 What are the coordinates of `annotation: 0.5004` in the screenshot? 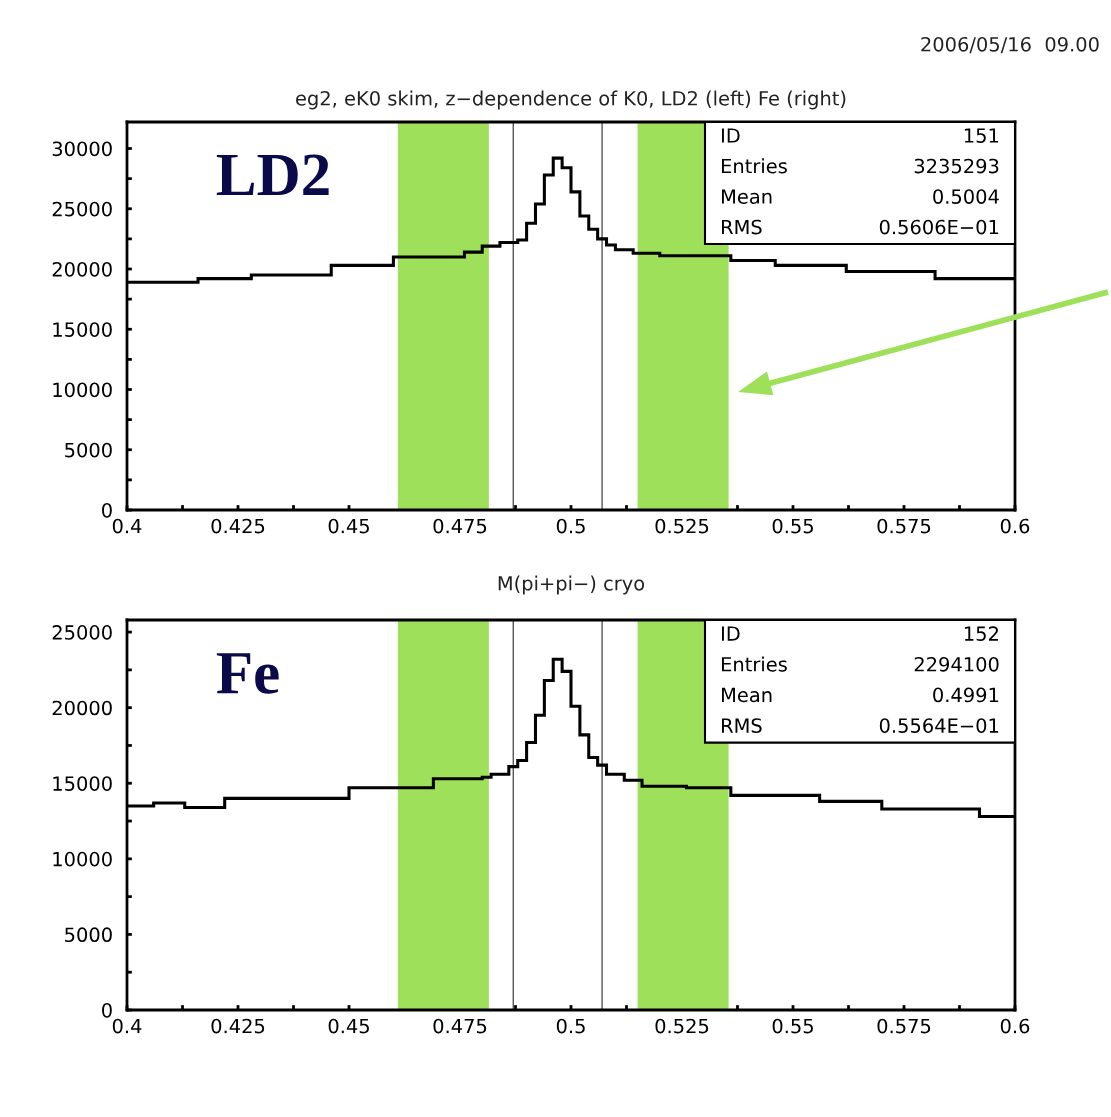 It's located at (966, 196).